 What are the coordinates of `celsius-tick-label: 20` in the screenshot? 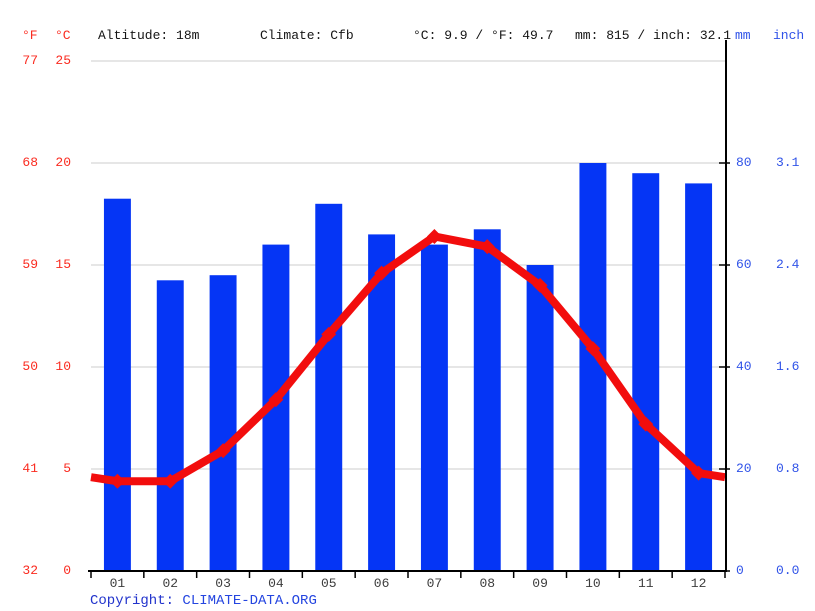 It's located at (63, 162).